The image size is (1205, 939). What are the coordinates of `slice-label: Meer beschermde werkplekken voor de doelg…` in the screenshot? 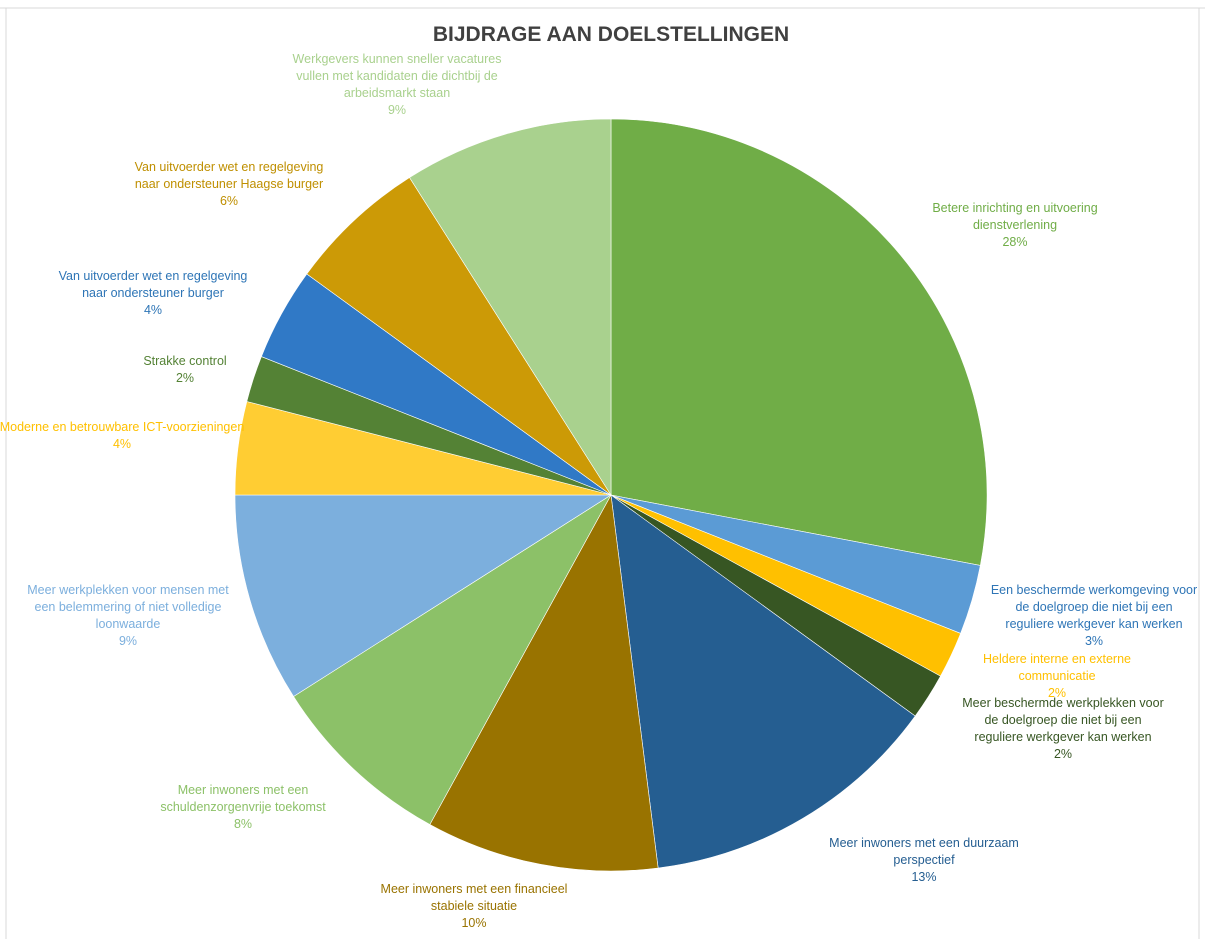 It's located at (1062, 728).